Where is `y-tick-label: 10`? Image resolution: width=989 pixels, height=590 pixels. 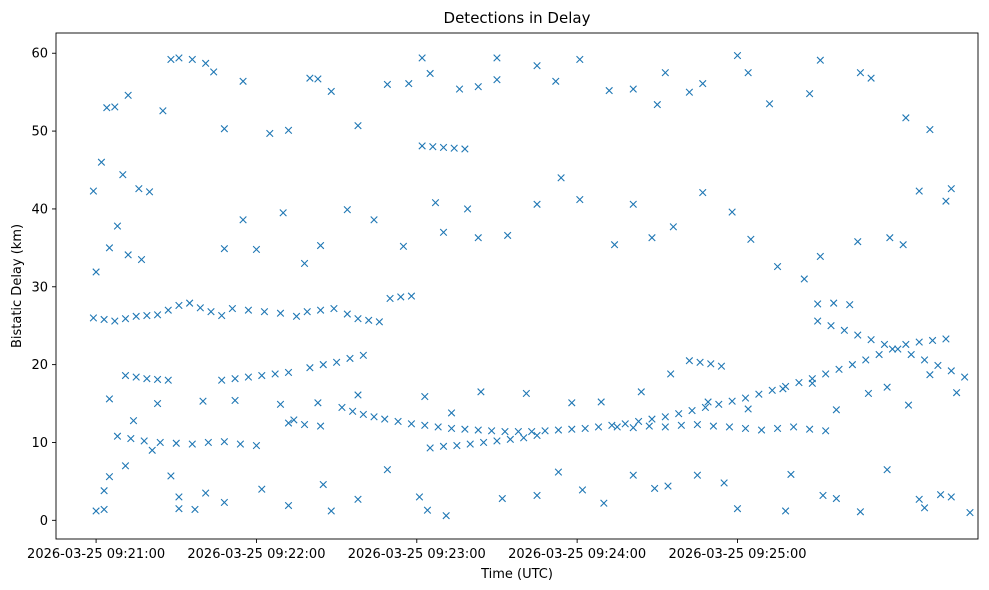 y-tick-label: 10 is located at coordinates (39, 443).